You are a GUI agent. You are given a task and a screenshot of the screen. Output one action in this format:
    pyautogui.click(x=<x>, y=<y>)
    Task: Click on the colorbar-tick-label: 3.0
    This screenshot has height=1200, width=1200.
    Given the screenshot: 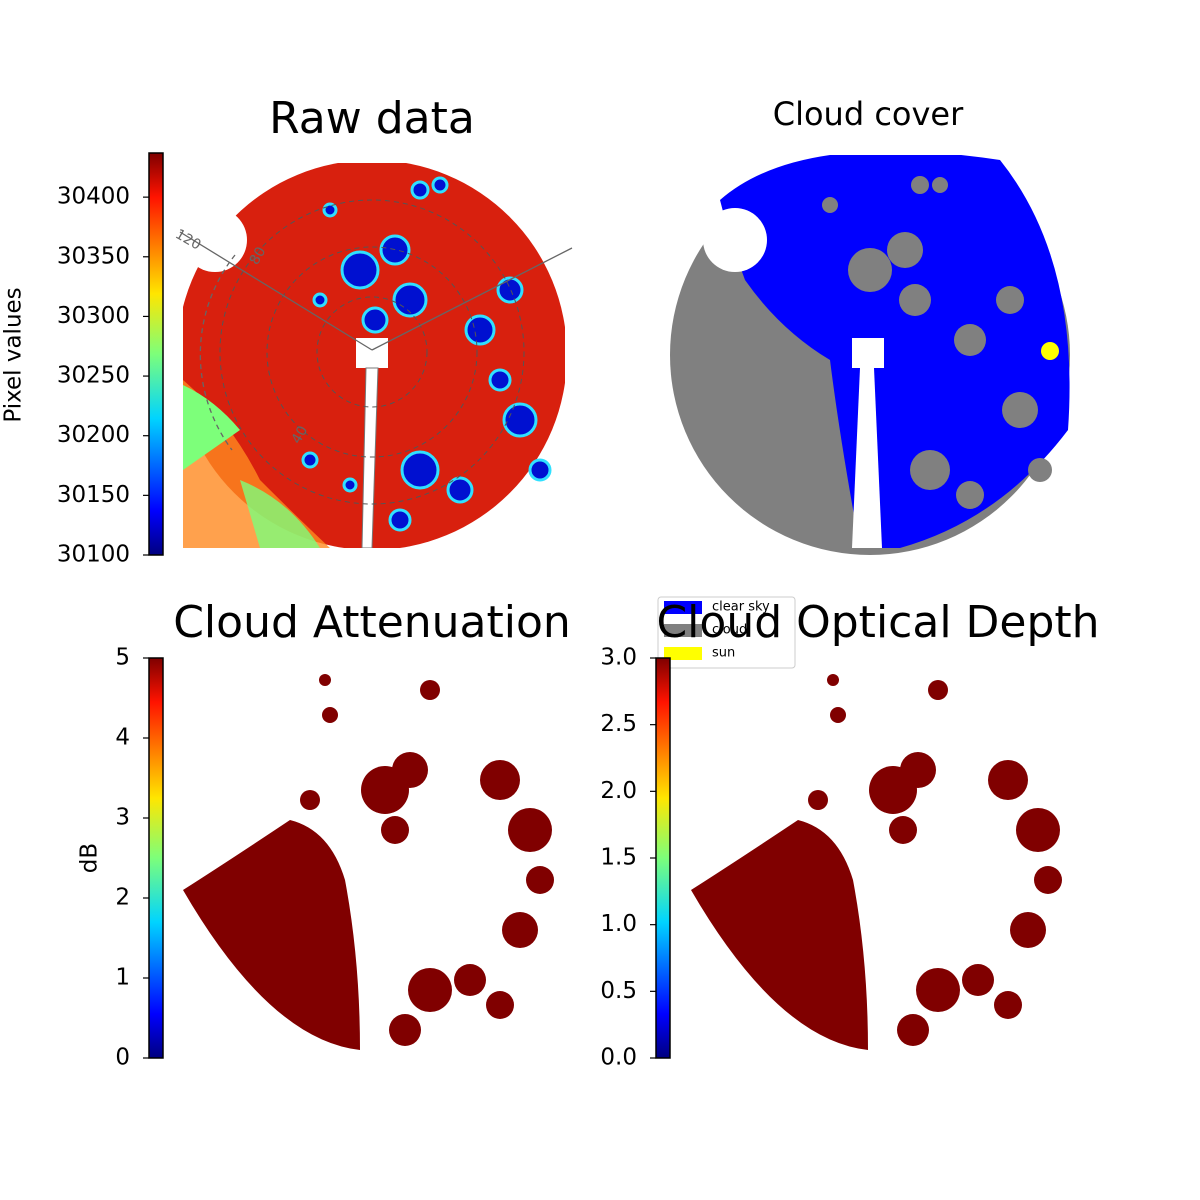 What is the action you would take?
    pyautogui.click(x=618, y=658)
    